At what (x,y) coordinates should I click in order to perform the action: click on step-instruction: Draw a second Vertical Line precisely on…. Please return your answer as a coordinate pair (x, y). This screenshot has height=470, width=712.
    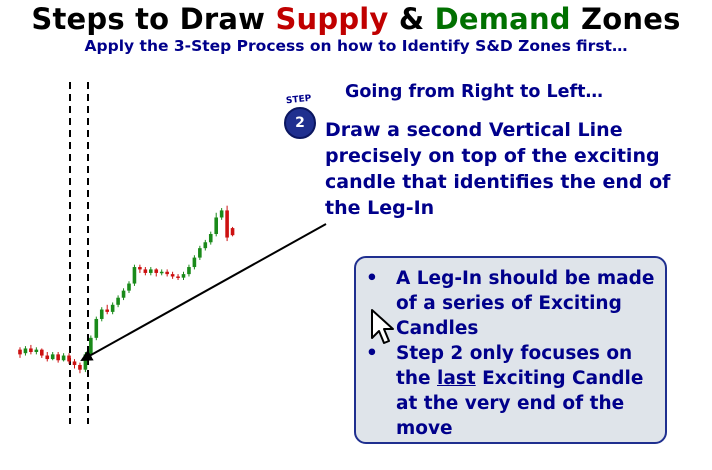
    Looking at the image, I should click on (498, 169).